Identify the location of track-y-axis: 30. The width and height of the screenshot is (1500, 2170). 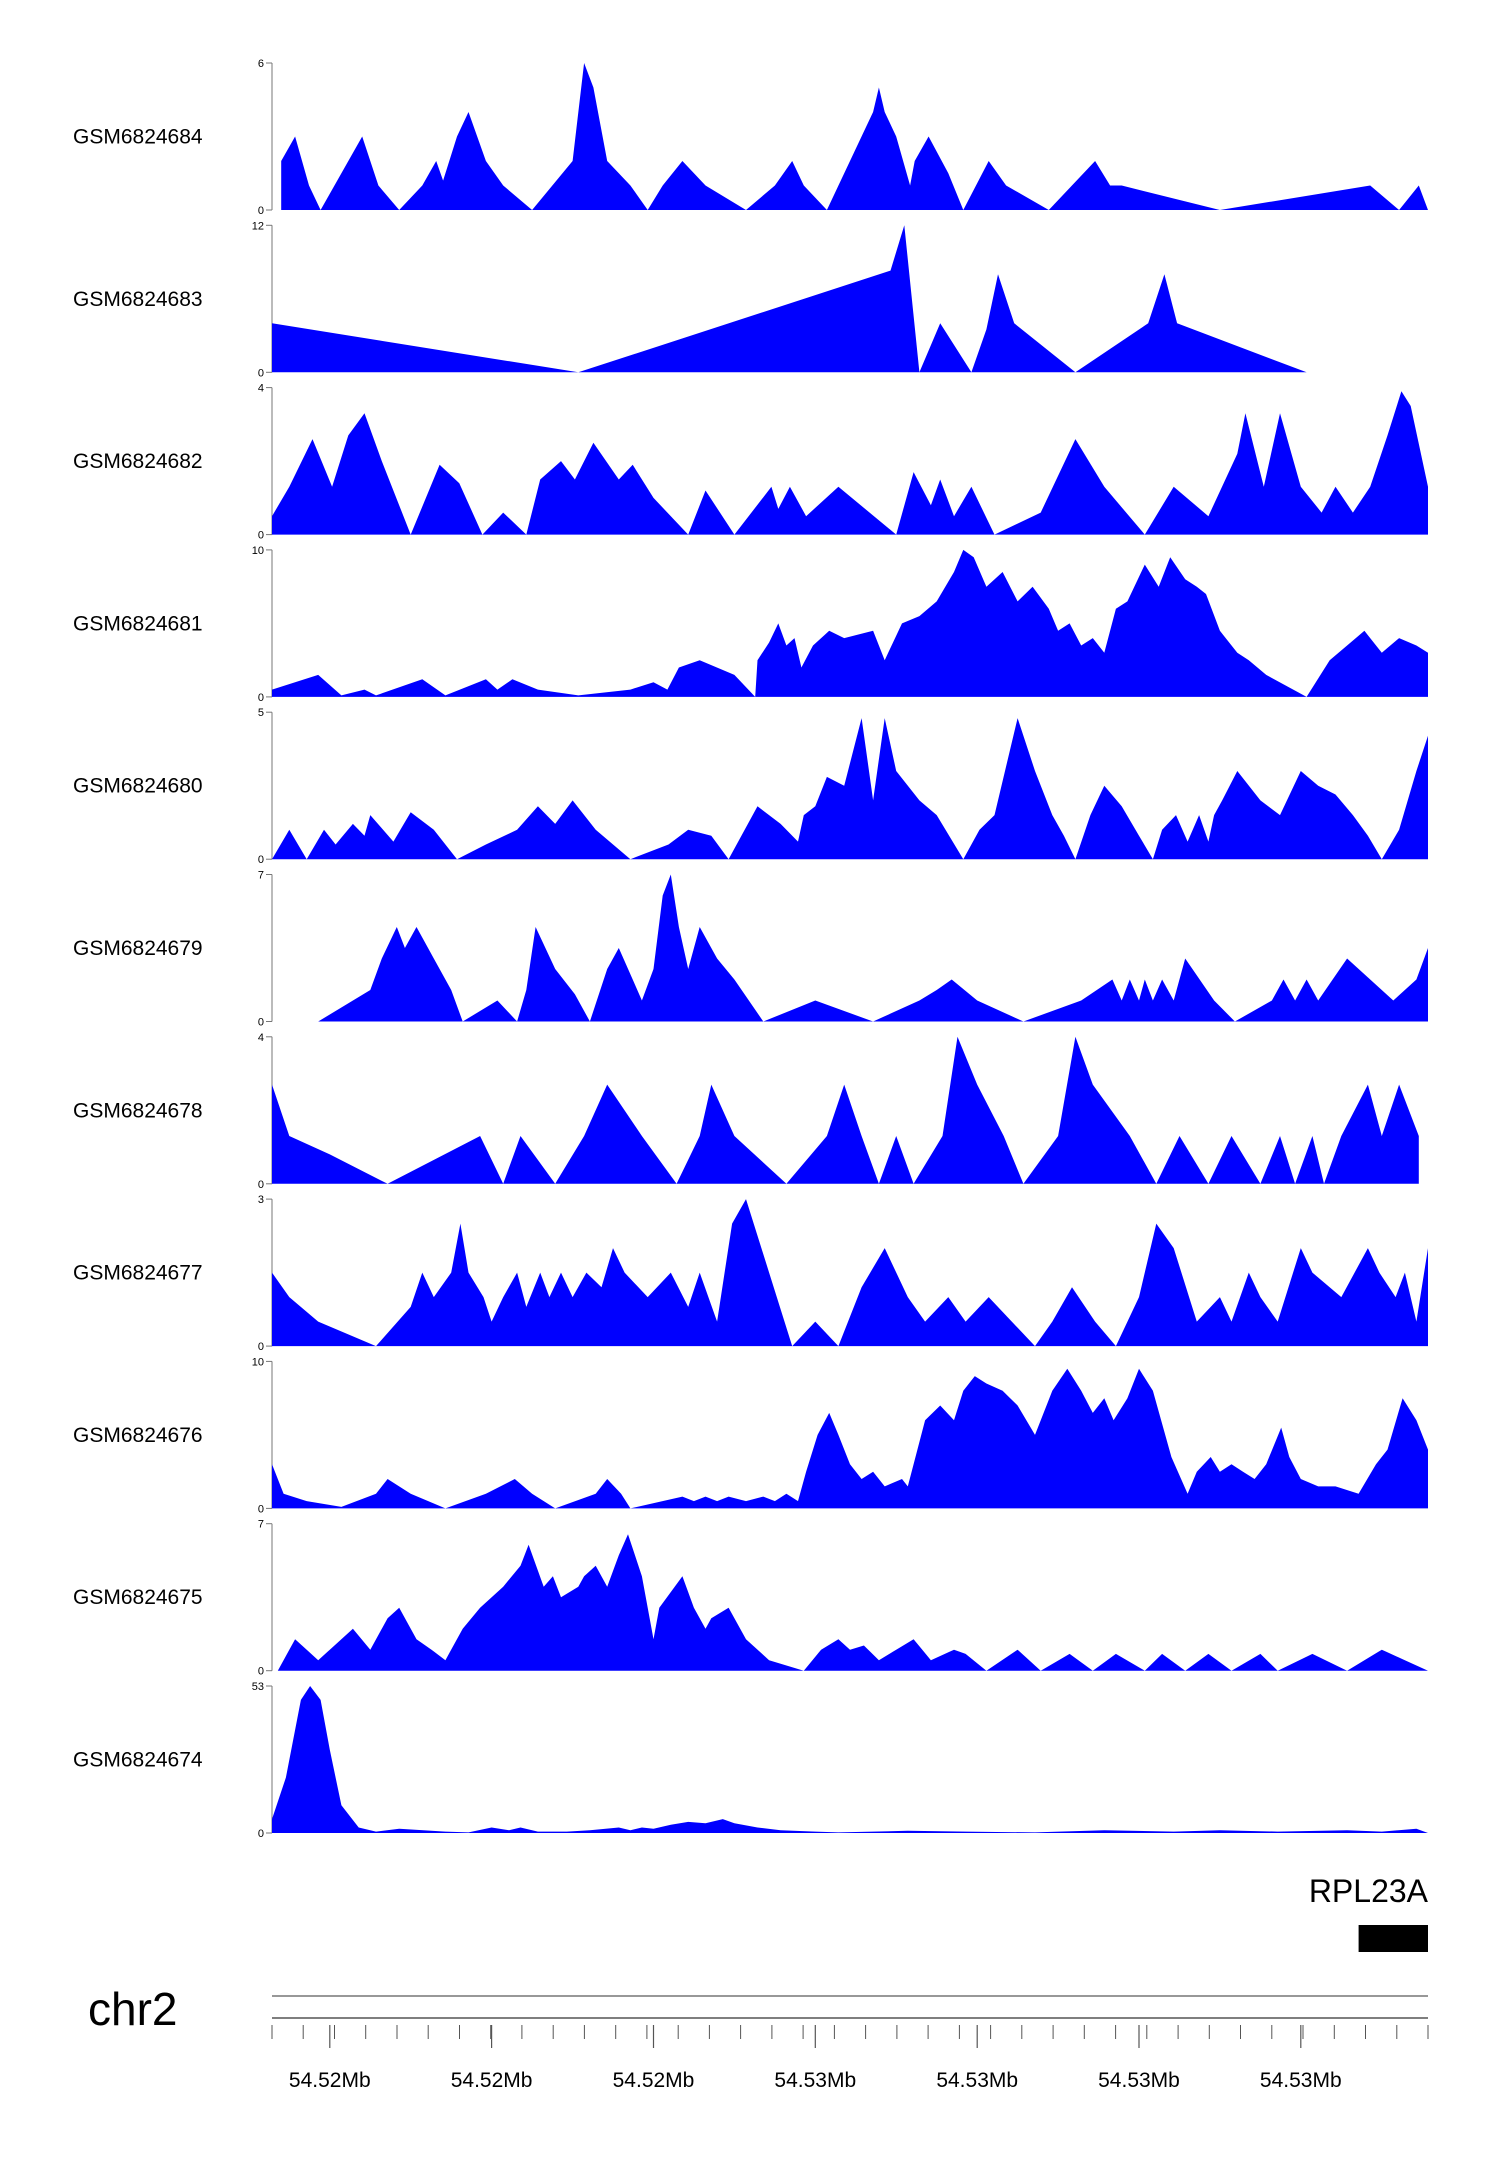
(265, 1273).